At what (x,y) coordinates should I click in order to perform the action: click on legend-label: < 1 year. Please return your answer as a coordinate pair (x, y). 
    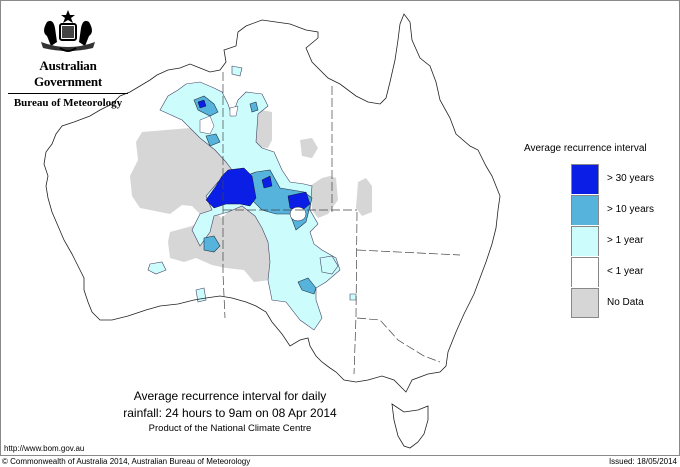
    Looking at the image, I should click on (625, 271).